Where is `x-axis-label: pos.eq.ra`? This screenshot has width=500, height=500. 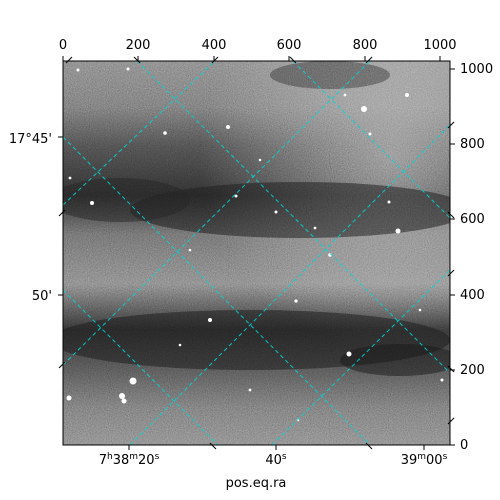
x-axis-label: pos.eq.ra is located at coordinates (256, 483).